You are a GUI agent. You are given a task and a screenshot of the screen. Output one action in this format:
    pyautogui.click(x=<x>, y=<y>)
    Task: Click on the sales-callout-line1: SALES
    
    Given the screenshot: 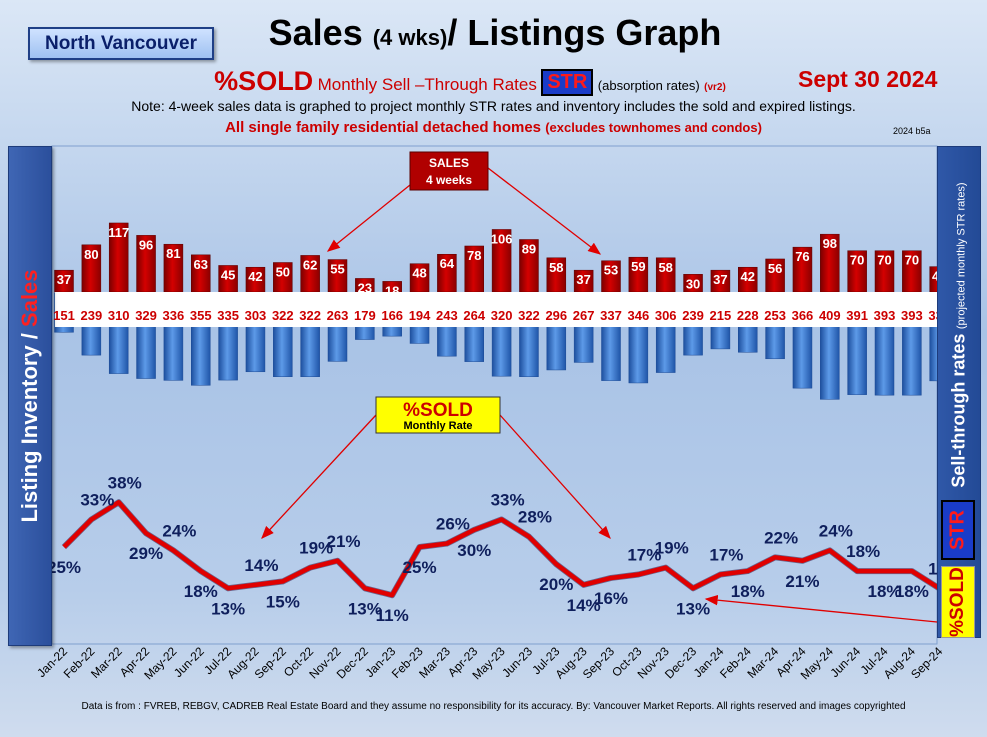 What is the action you would take?
    pyautogui.click(x=449, y=163)
    